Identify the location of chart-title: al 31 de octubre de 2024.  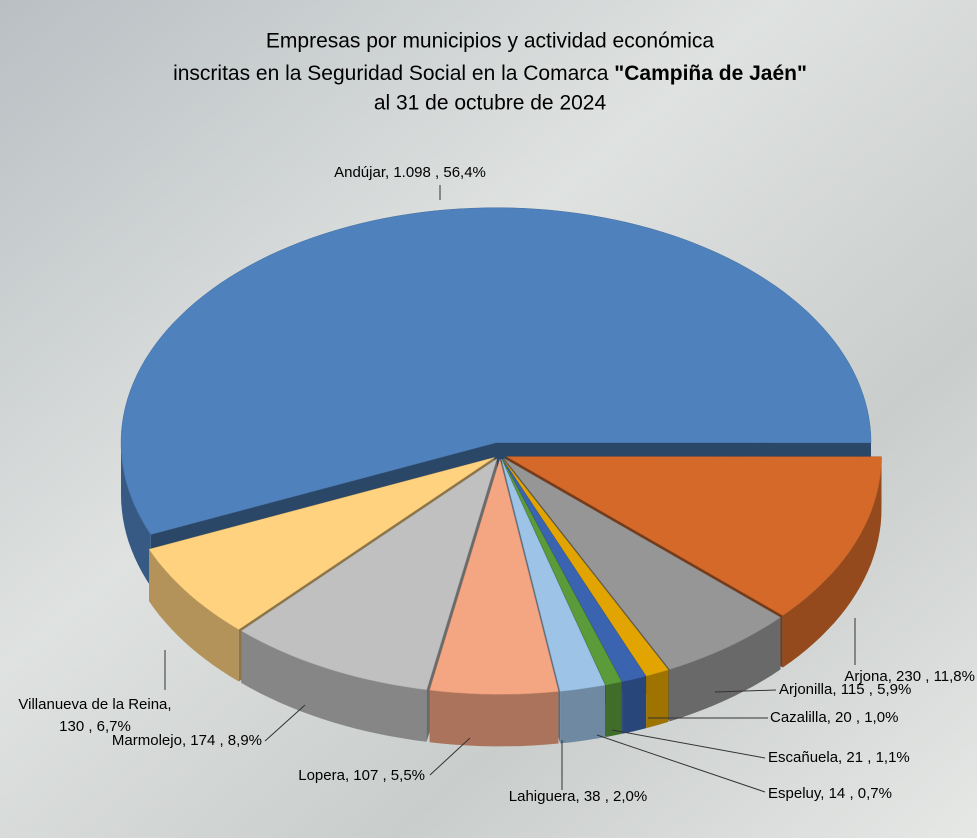
(490, 103).